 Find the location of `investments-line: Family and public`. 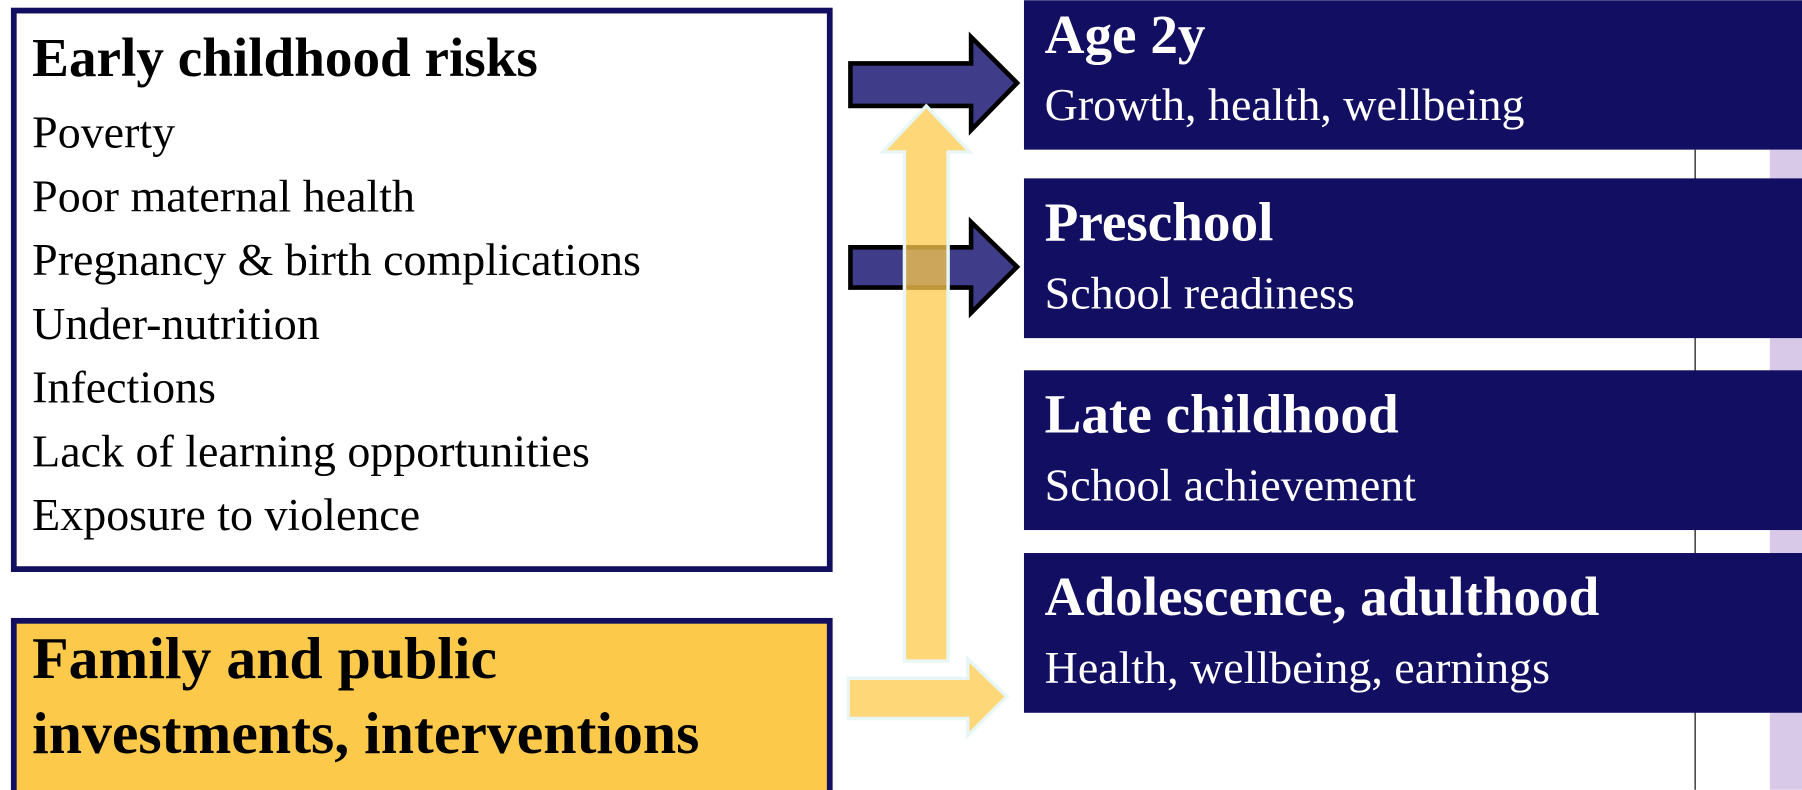

investments-line: Family and public is located at coordinates (264, 658).